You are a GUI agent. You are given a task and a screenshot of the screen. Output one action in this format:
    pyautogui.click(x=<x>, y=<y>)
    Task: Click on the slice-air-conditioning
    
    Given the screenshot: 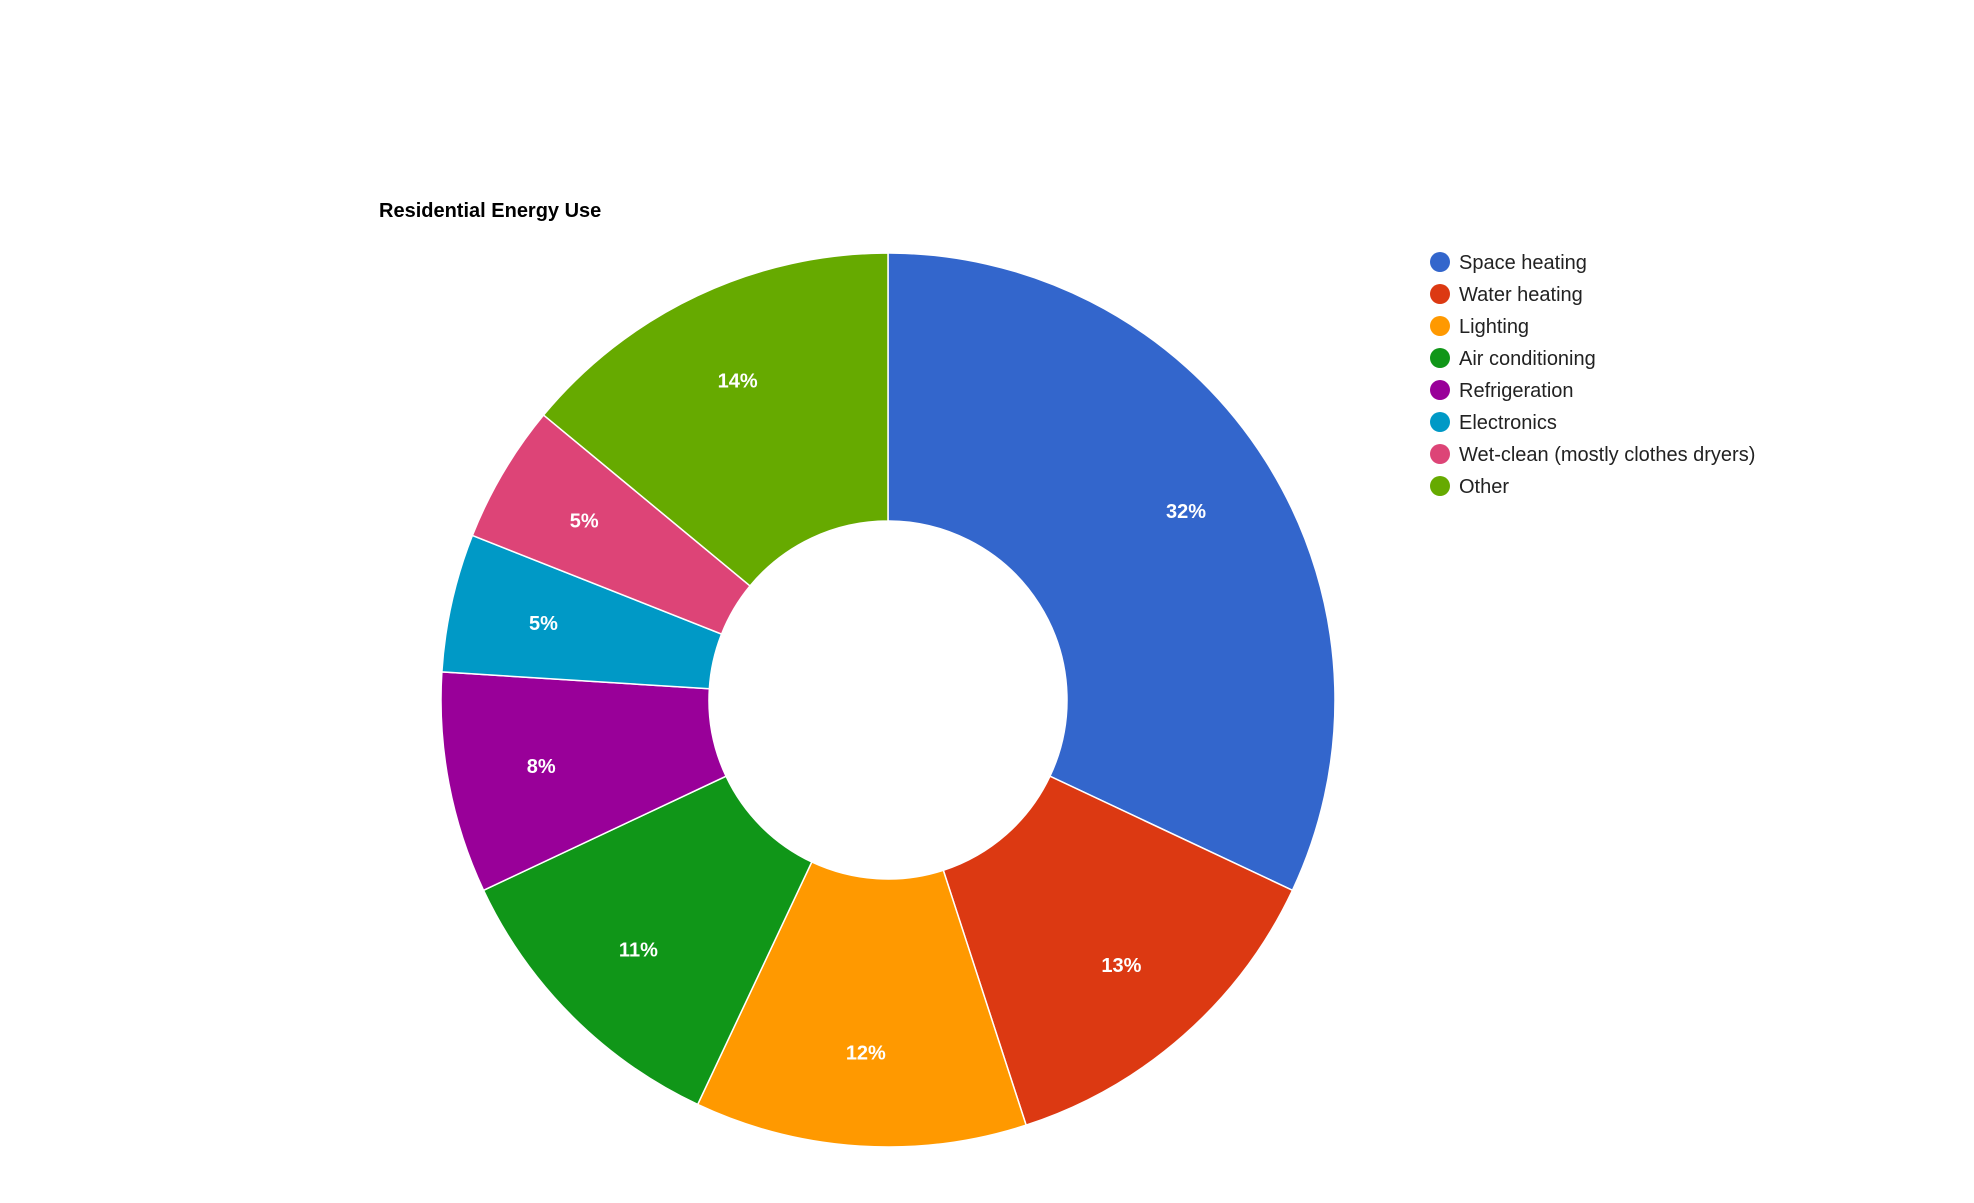 What is the action you would take?
    pyautogui.click(x=647, y=940)
    